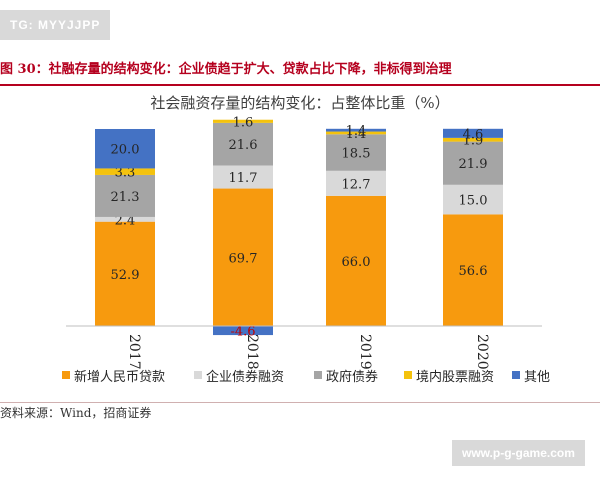 The height and width of the screenshot is (480, 600). What do you see at coordinates (299, 103) in the screenshot?
I see `chart-title: 社会融资存量的结构变化：占整体比重（%）` at bounding box center [299, 103].